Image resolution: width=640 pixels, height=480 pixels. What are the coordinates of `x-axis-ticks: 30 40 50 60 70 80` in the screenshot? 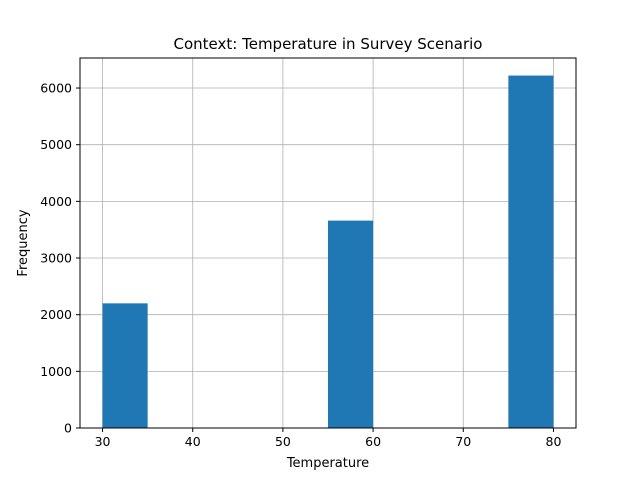 It's located at (328, 438).